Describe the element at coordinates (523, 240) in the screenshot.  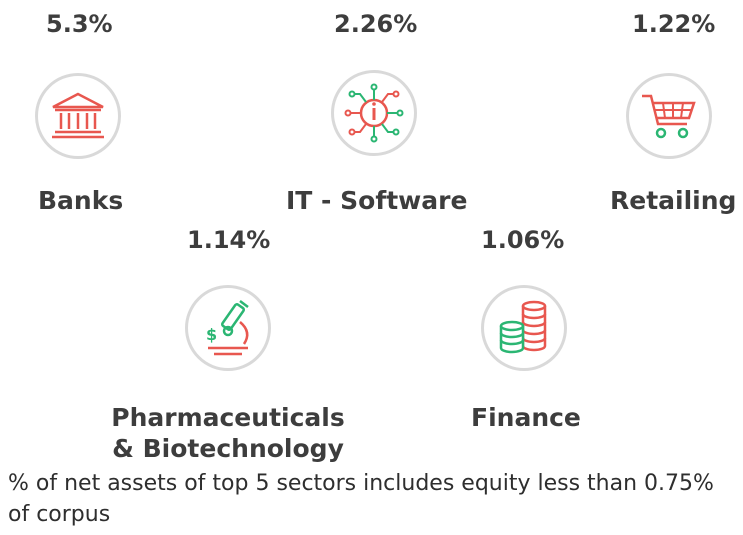
I see `finance-percent: 1.06%` at that location.